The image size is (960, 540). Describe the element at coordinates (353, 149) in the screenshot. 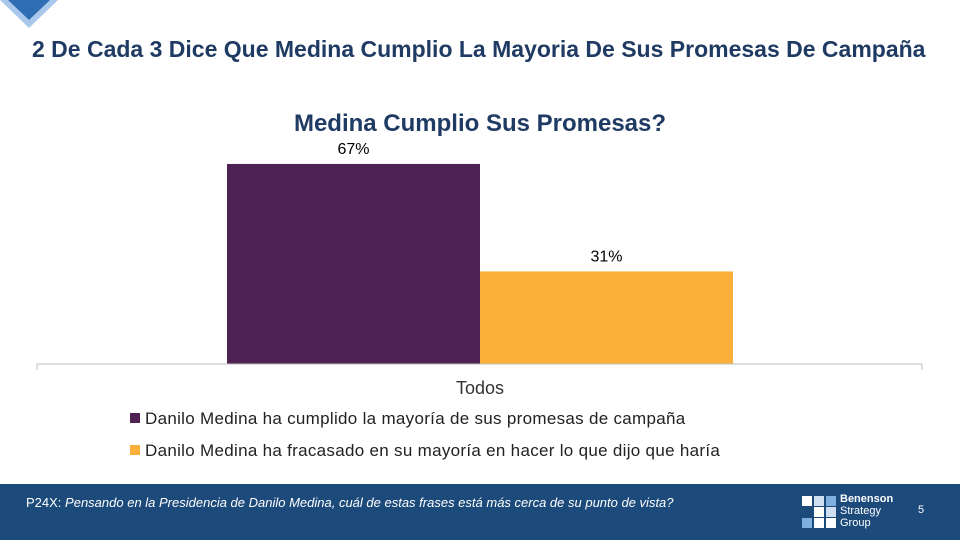

I see `data-label-series-1: 67%` at that location.